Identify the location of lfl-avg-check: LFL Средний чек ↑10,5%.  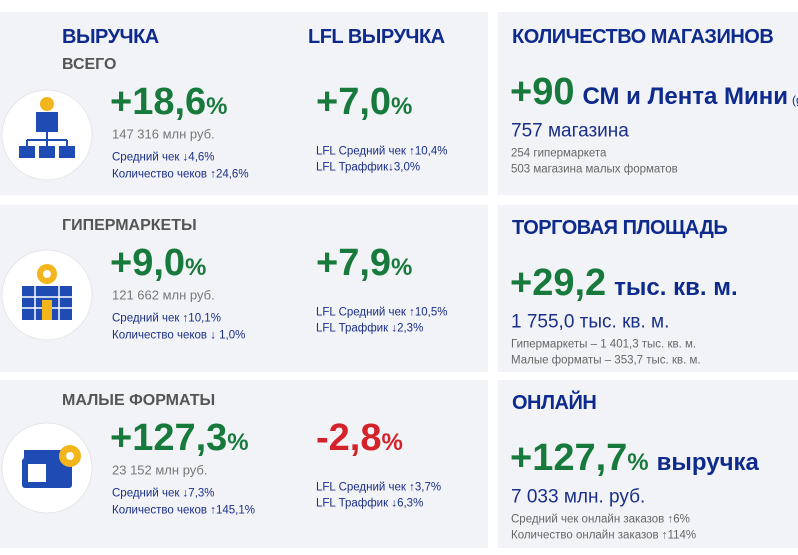
(382, 312).